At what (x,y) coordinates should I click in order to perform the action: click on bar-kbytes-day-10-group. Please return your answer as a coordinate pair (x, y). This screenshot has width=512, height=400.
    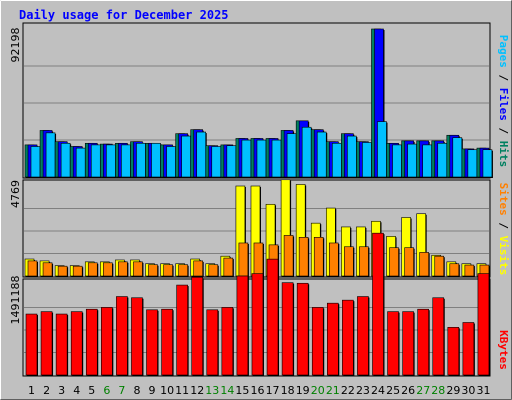
    Looking at the image, I should click on (167, 342).